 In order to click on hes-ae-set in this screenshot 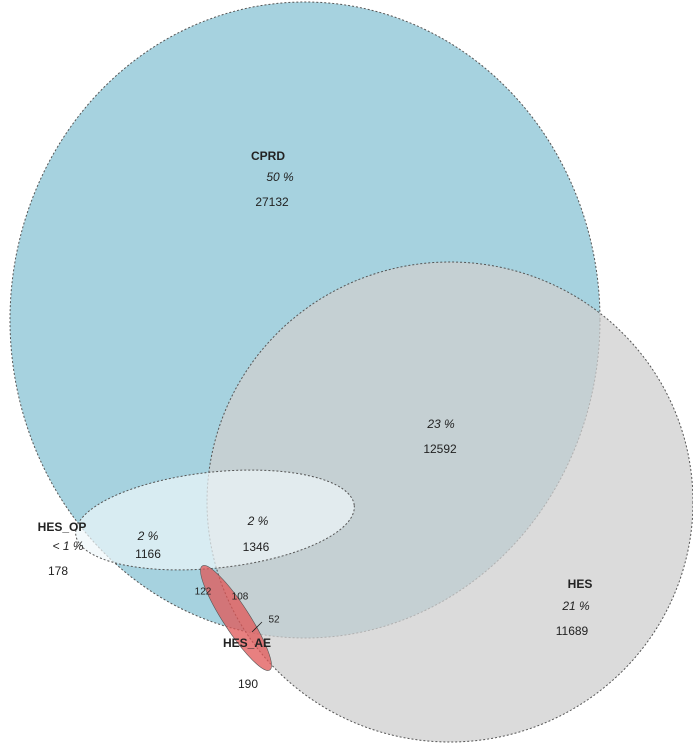, I will do `click(236, 618)`.